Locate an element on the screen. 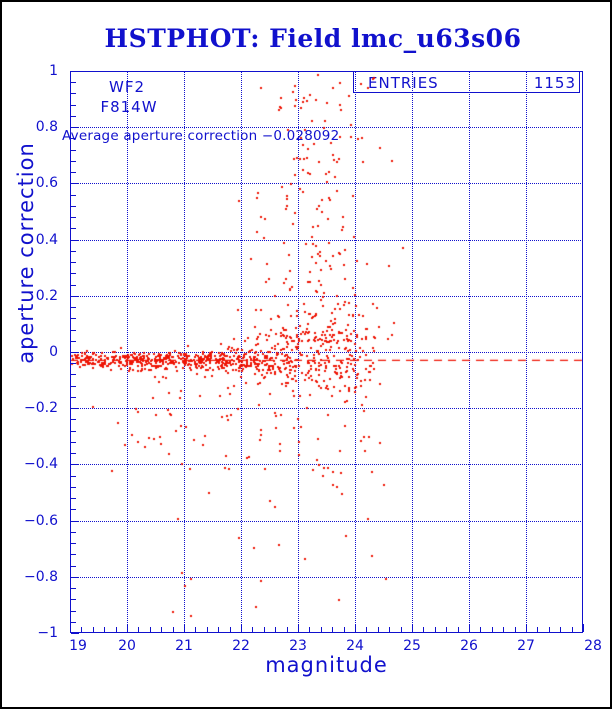  page-title: HSTPHOT: Field lmc_u63s06 is located at coordinates (313, 38).